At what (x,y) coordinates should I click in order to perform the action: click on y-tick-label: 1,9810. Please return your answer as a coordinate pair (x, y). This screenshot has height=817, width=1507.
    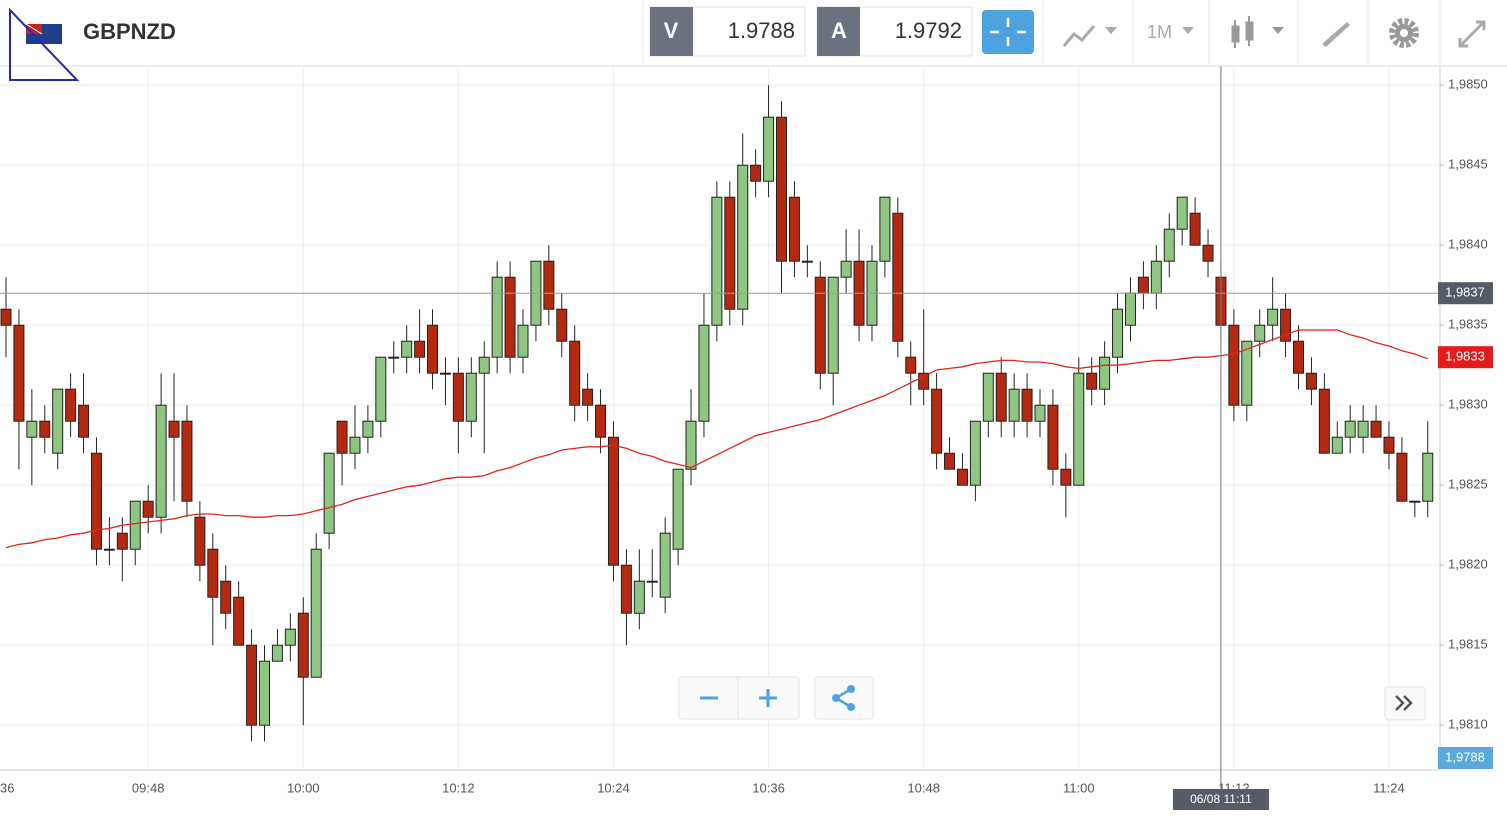
    Looking at the image, I should click on (1468, 724).